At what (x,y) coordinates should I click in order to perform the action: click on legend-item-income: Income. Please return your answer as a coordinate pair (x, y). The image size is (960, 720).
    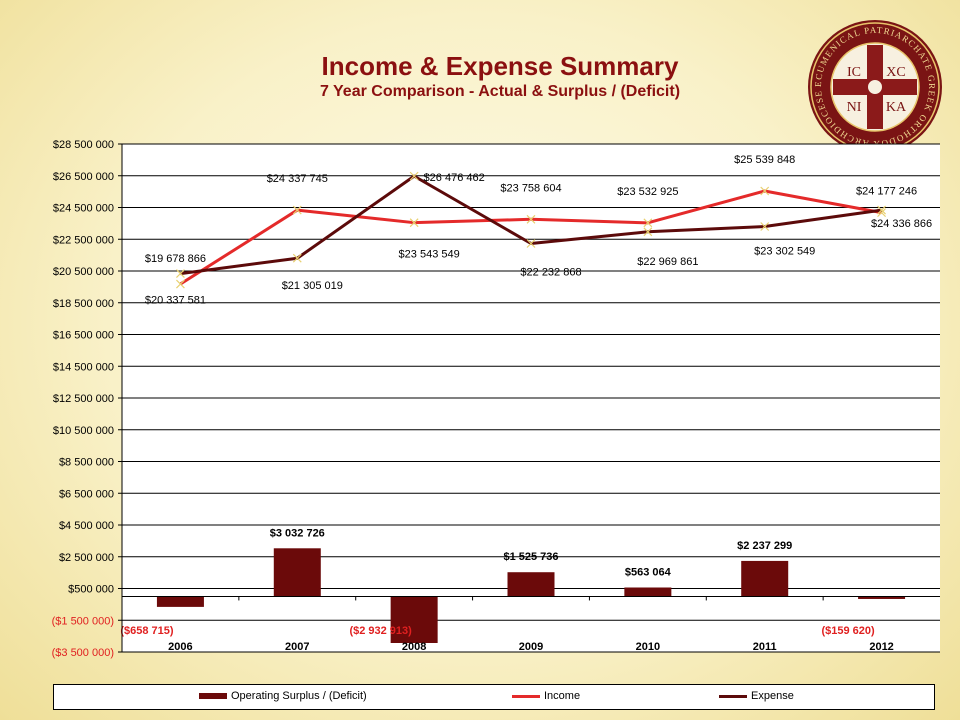
    Looking at the image, I should click on (546, 696).